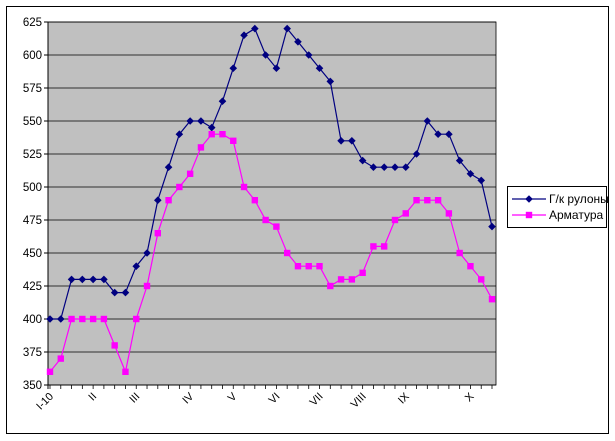 Image resolution: width=615 pixels, height=441 pixels. I want to click on legend-entry-series2: Арматура, so click(557, 215).